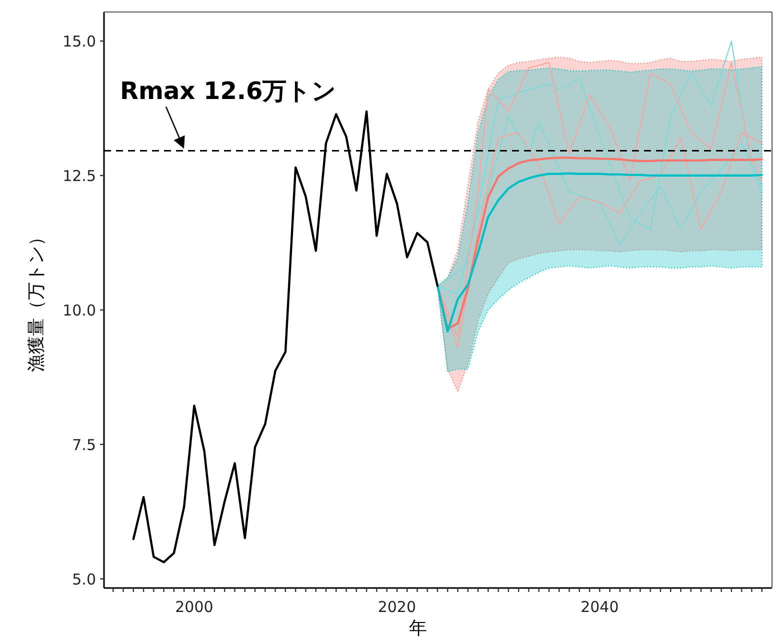 The width and height of the screenshot is (773, 637). What do you see at coordinates (194, 607) in the screenshot?
I see `x-tick-label: 2000` at bounding box center [194, 607].